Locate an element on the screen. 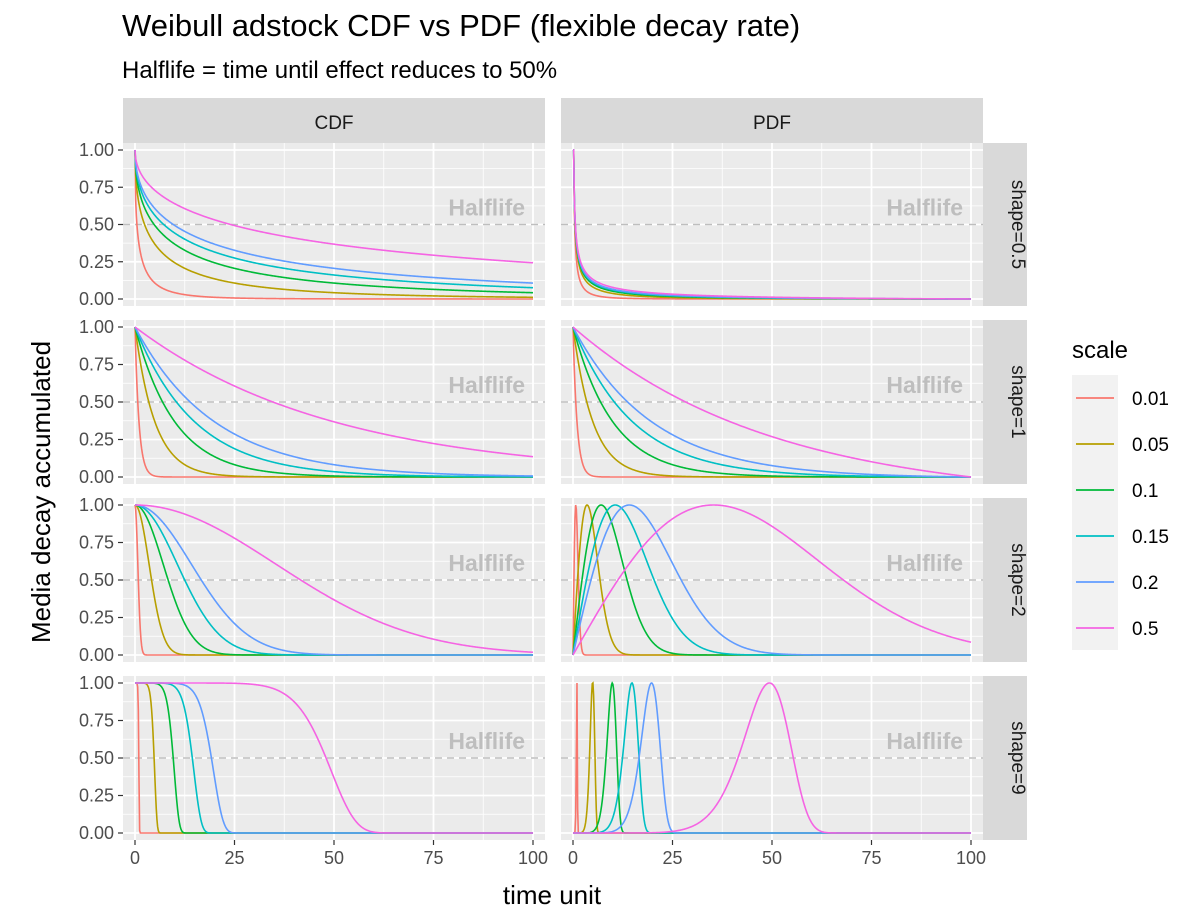 The width and height of the screenshot is (1202, 924). strip-label-shape-0.5: shape=0.5 is located at coordinates (1017, 224).